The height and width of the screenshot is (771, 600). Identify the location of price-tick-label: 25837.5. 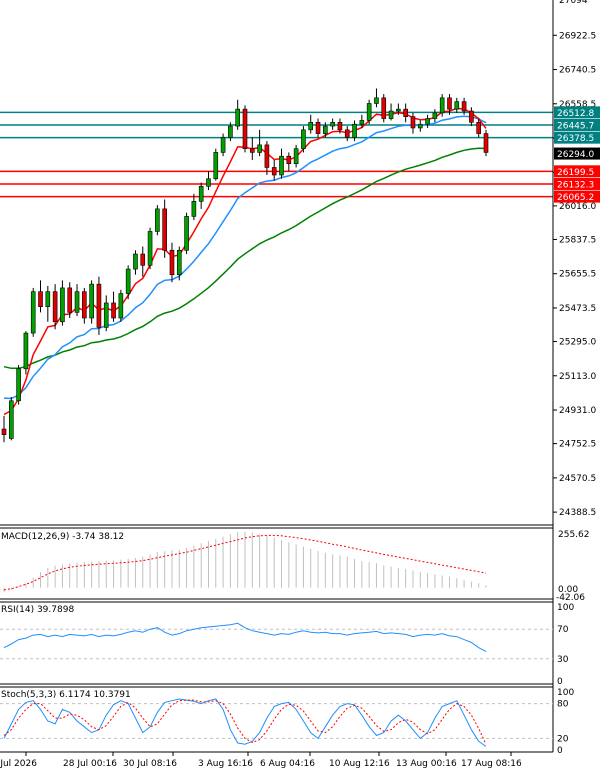
(577, 240).